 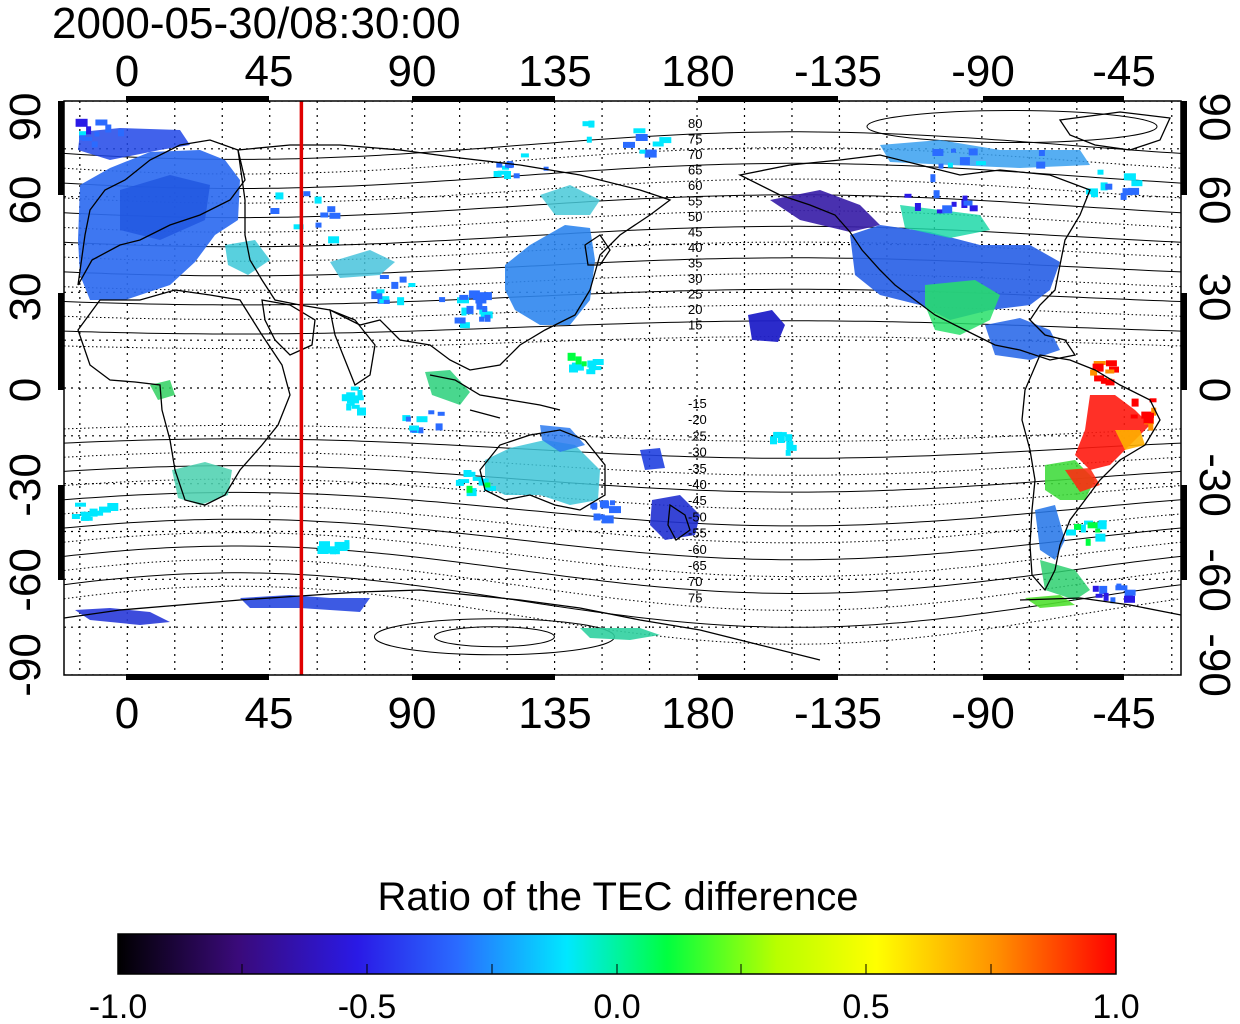 I want to click on tec-patch-na-southeast, so click(x=962, y=307).